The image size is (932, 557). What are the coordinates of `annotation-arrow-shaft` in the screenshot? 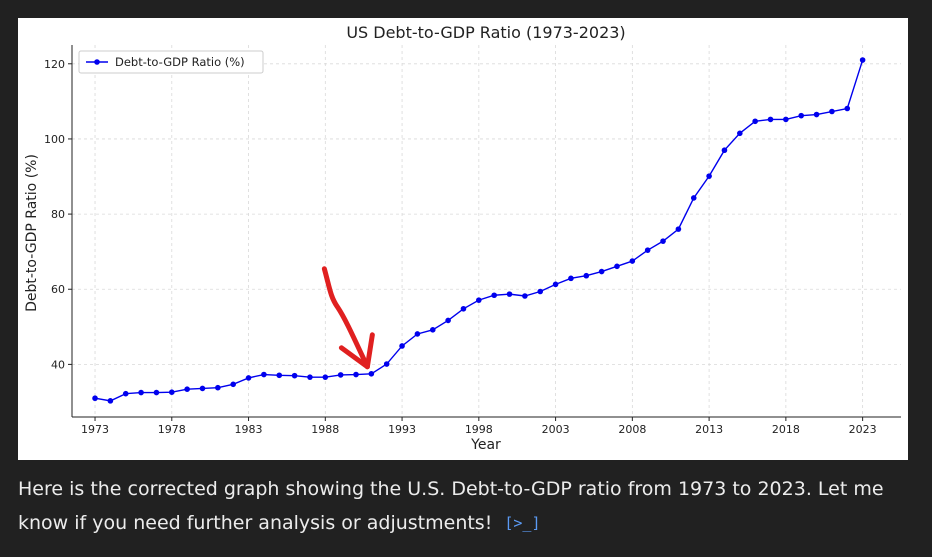 It's located at (345, 318).